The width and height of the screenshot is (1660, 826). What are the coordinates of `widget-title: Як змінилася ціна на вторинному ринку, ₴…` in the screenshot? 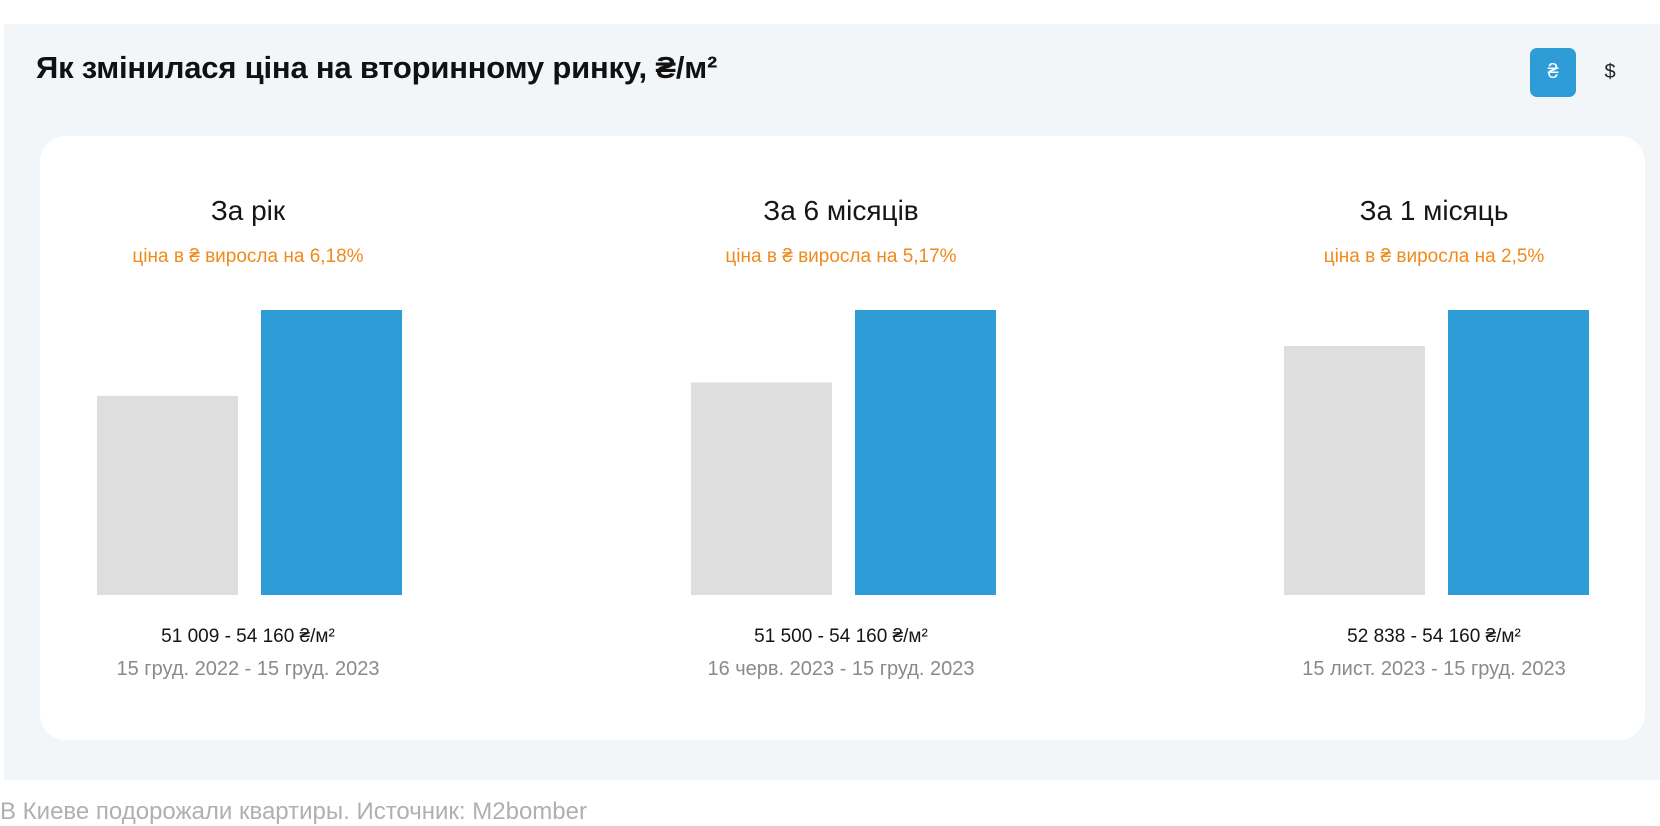 It's located at (377, 67).